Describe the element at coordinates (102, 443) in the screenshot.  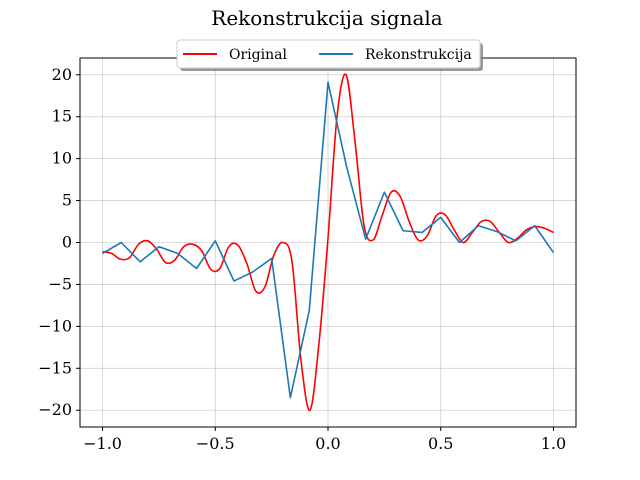
I see `x-tick-label: −1.0` at that location.